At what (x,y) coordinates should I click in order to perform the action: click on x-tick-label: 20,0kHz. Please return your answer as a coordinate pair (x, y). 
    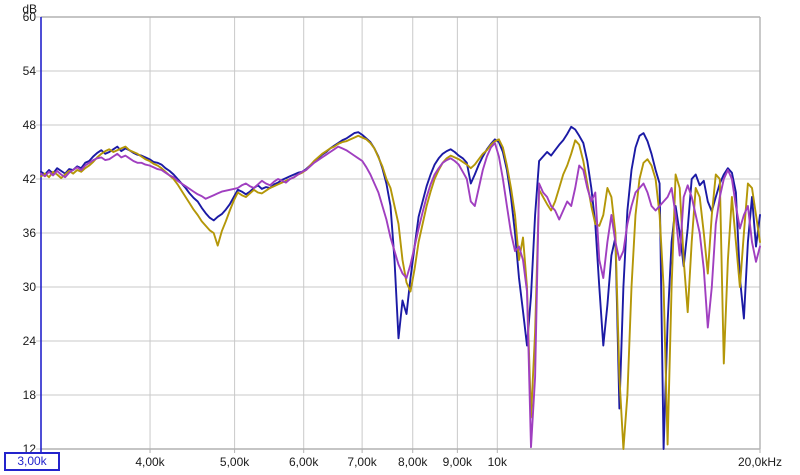
    Looking at the image, I should click on (760, 462).